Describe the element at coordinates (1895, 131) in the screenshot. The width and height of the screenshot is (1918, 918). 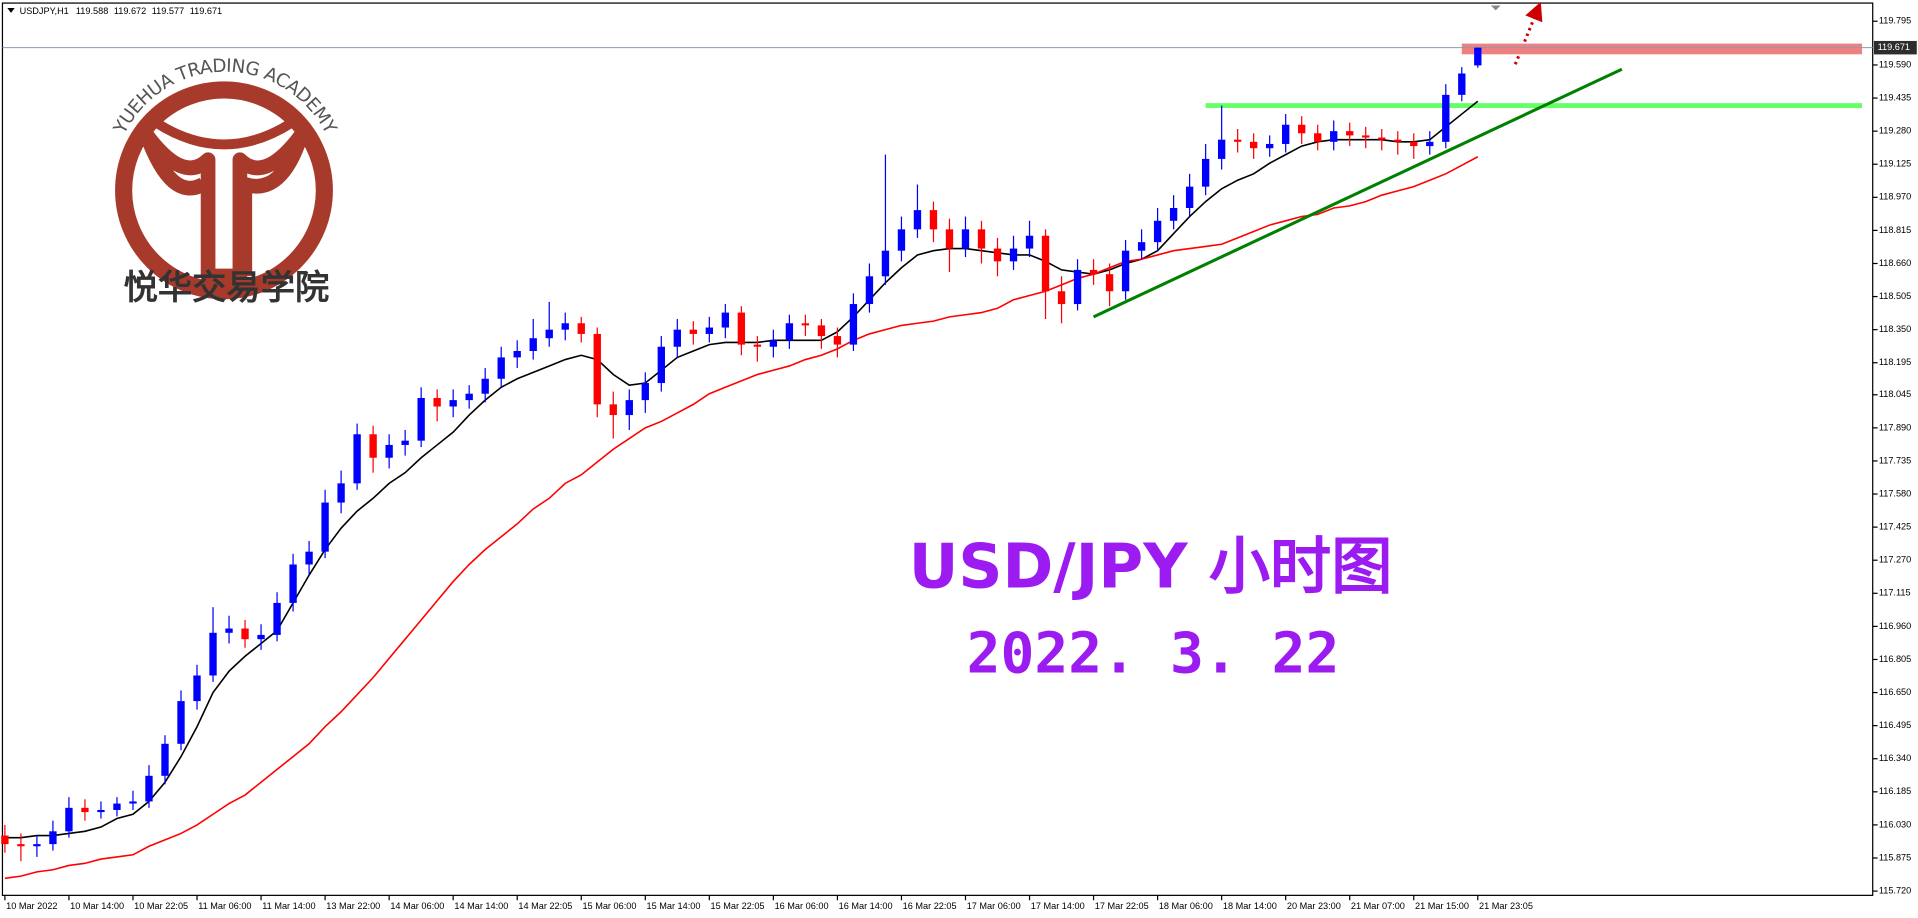
I see `y-tick-label: 119.280` at that location.